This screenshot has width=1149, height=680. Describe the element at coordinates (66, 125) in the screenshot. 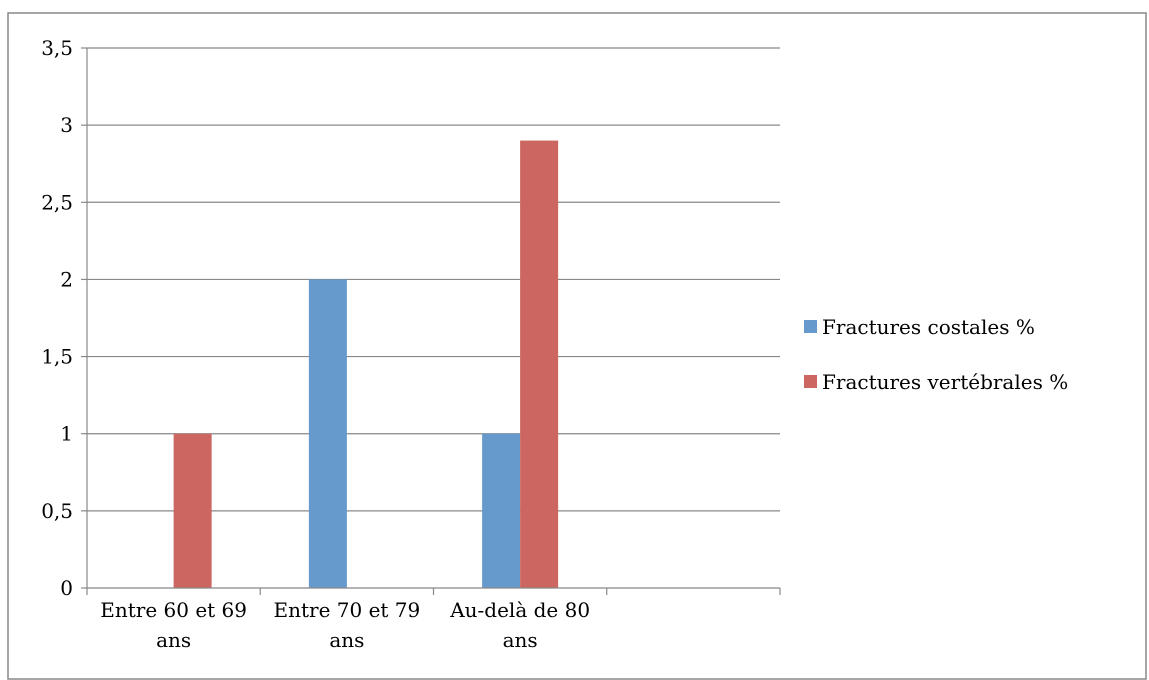

I see `y-tick-label: 3` at that location.